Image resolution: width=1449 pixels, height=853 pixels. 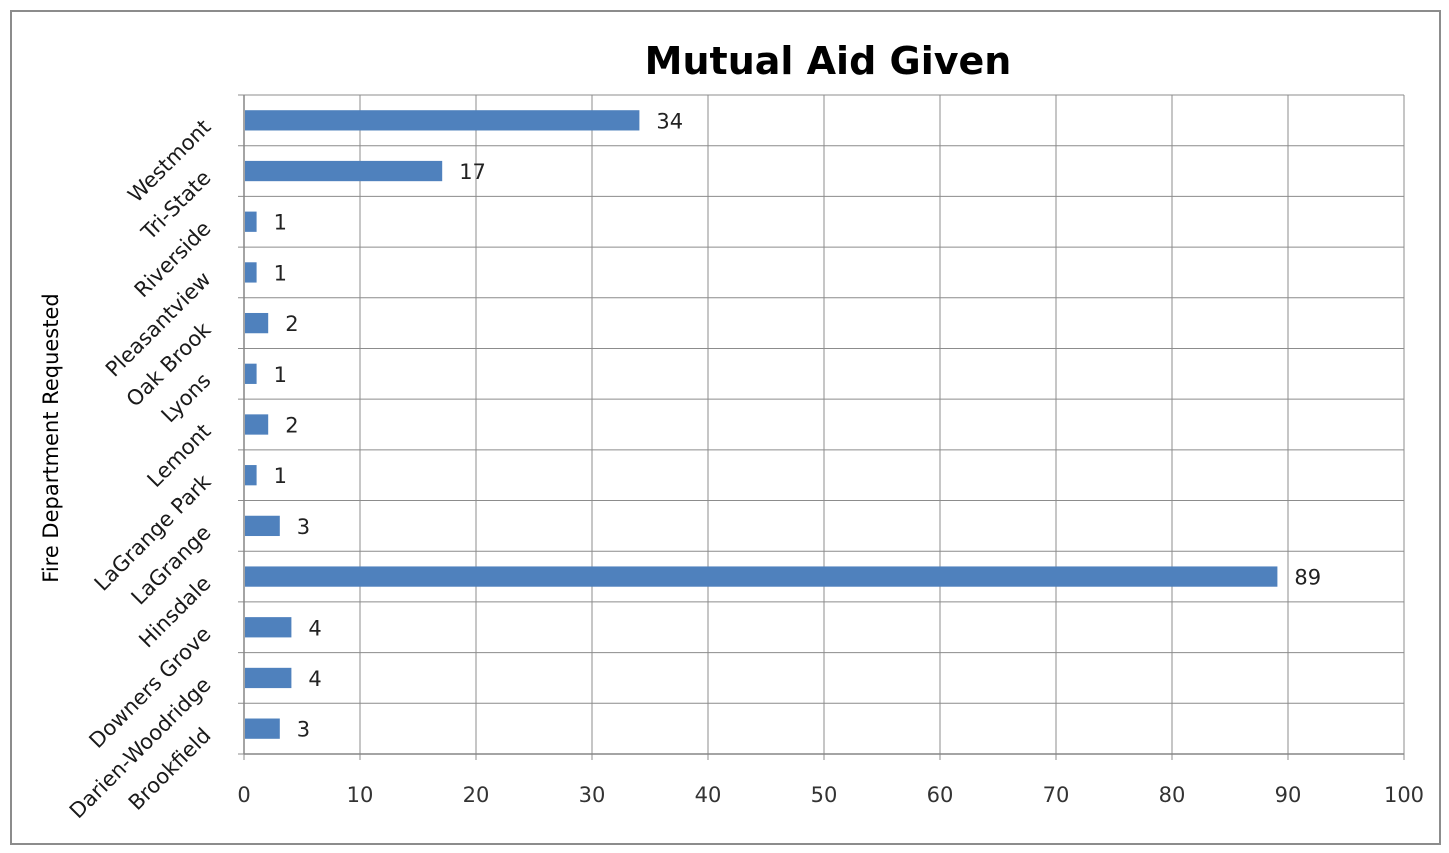 I want to click on bar-brookfield, so click(x=262, y=728).